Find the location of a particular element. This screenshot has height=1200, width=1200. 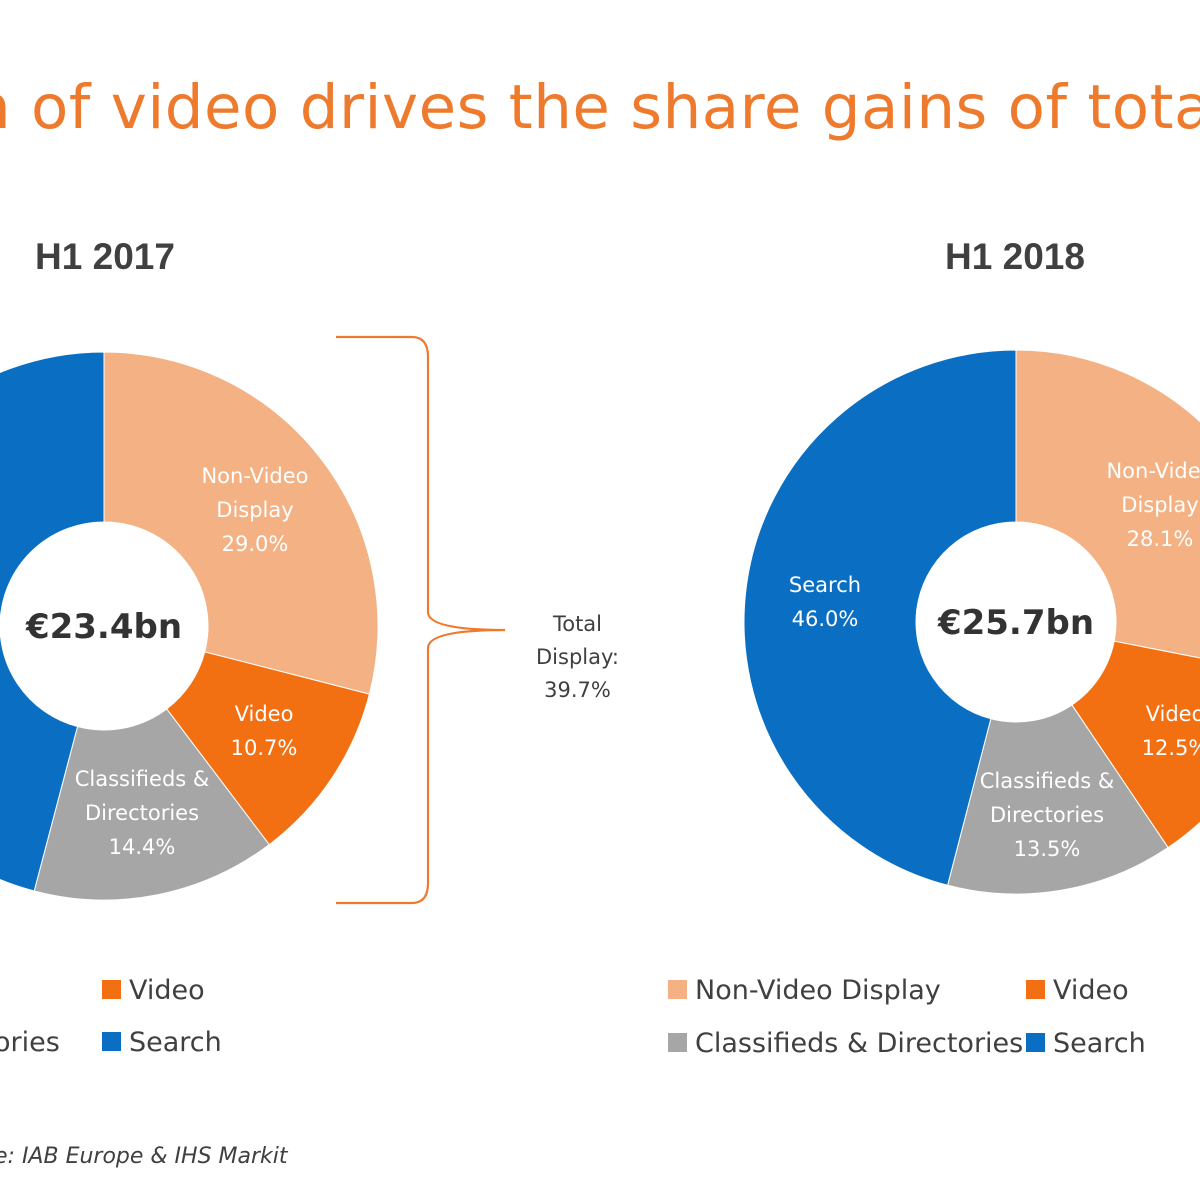

legend-2018-video: Video is located at coordinates (1077, 991).